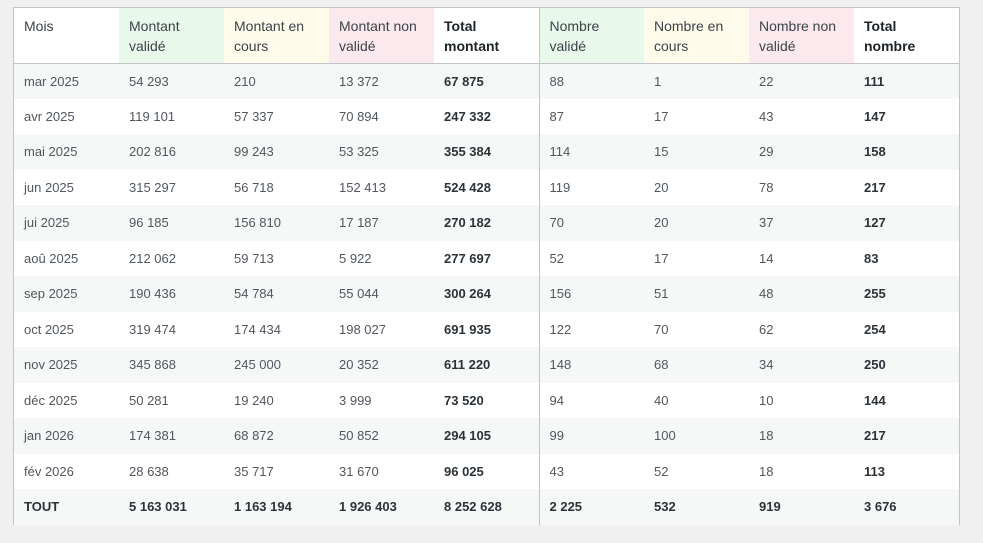  Describe the element at coordinates (801, 471) in the screenshot. I see `cell-nombre-non-valide: 18` at that location.